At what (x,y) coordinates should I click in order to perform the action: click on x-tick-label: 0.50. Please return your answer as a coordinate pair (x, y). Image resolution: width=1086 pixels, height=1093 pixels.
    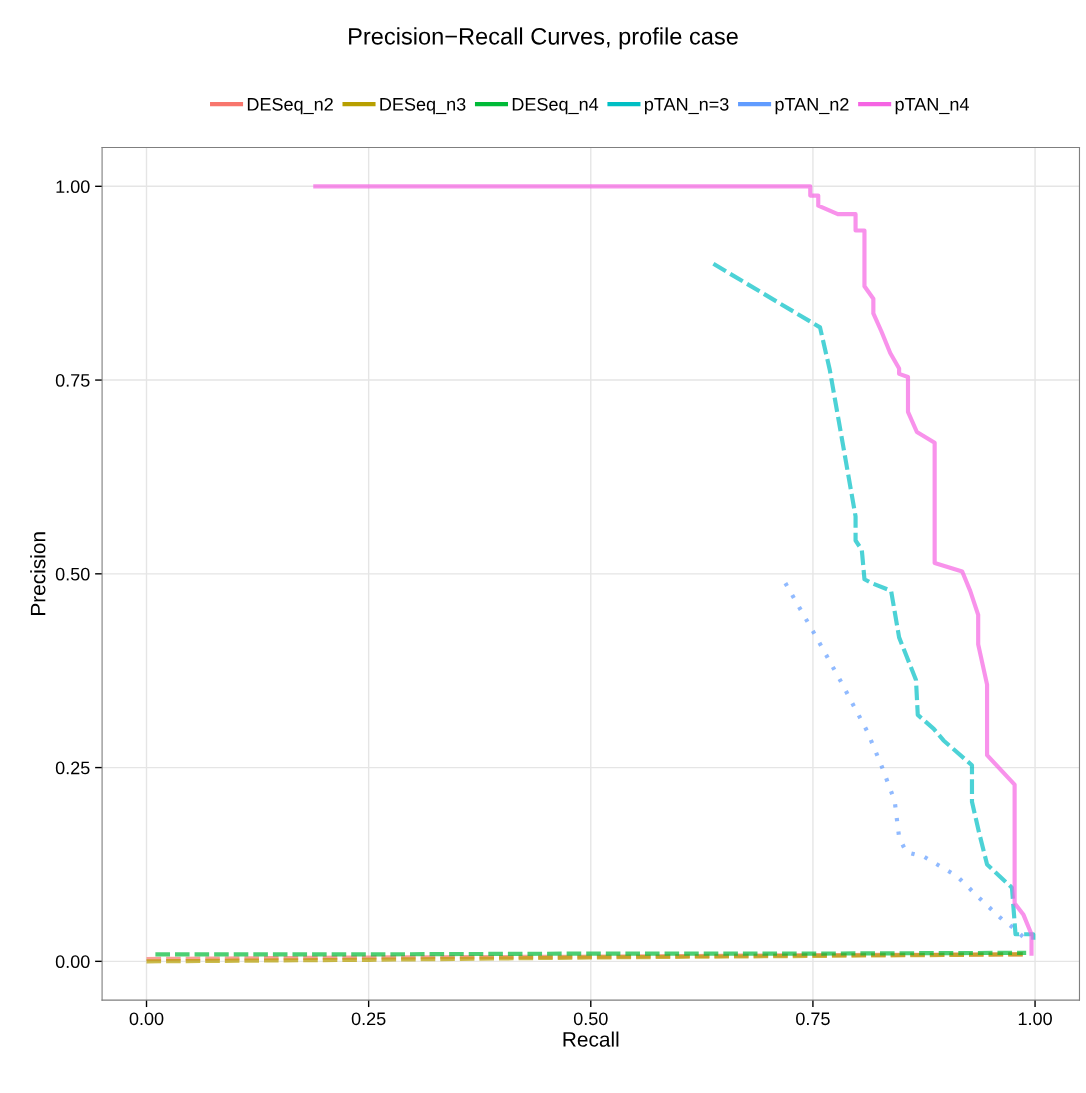
    Looking at the image, I should click on (590, 1019).